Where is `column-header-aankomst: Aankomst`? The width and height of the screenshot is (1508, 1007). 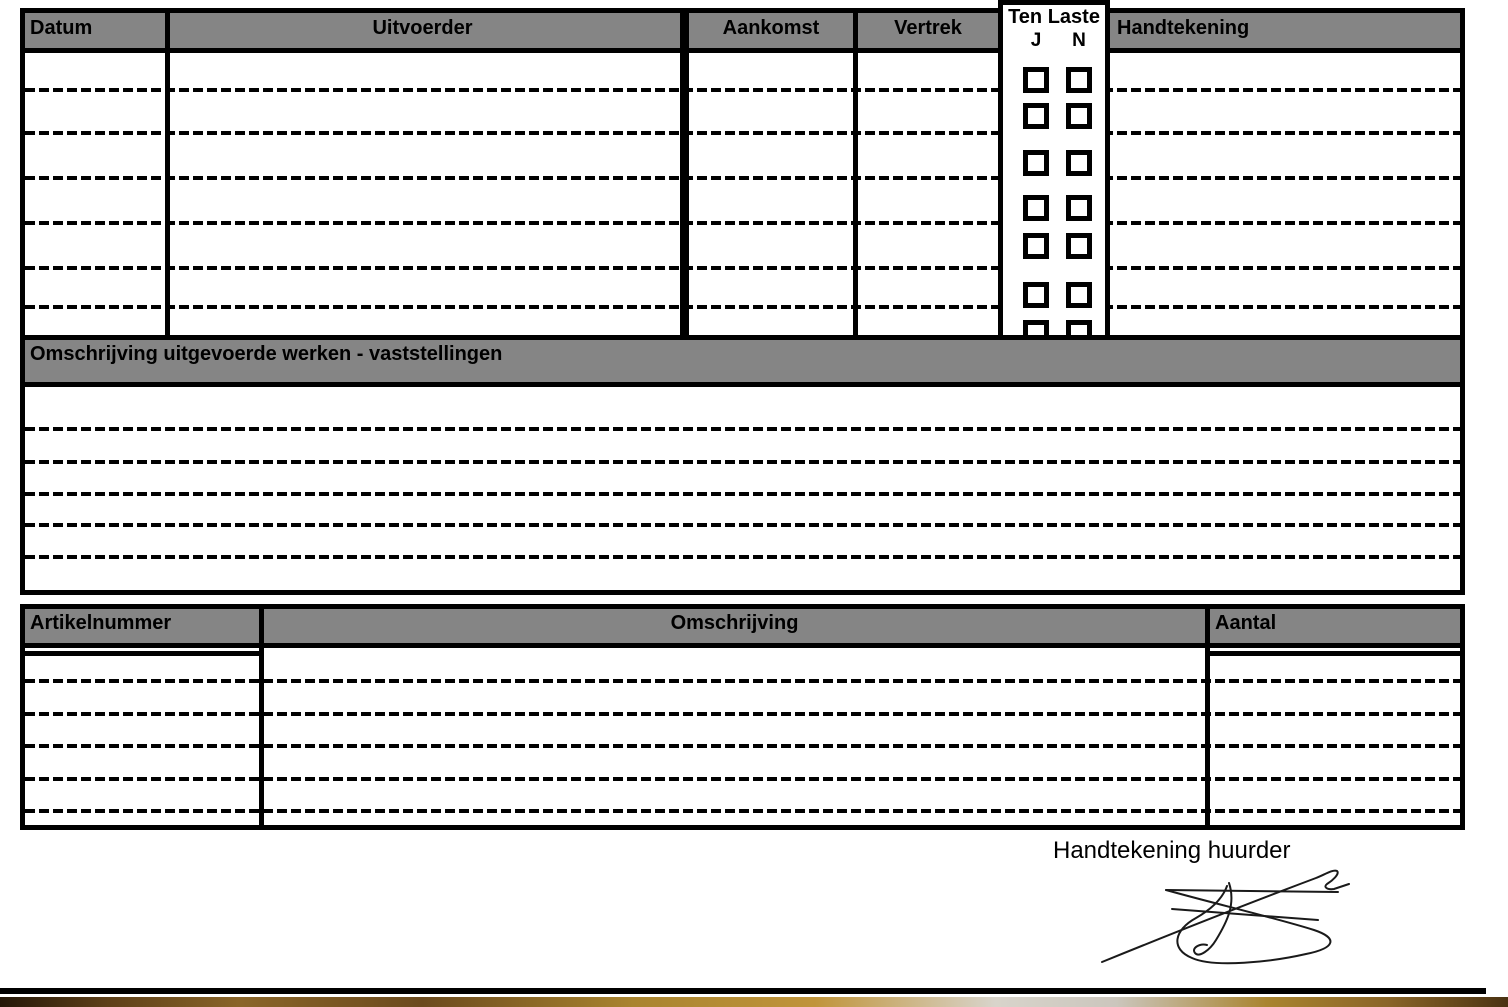
column-header-aankomst: Aankomst is located at coordinates (771, 28).